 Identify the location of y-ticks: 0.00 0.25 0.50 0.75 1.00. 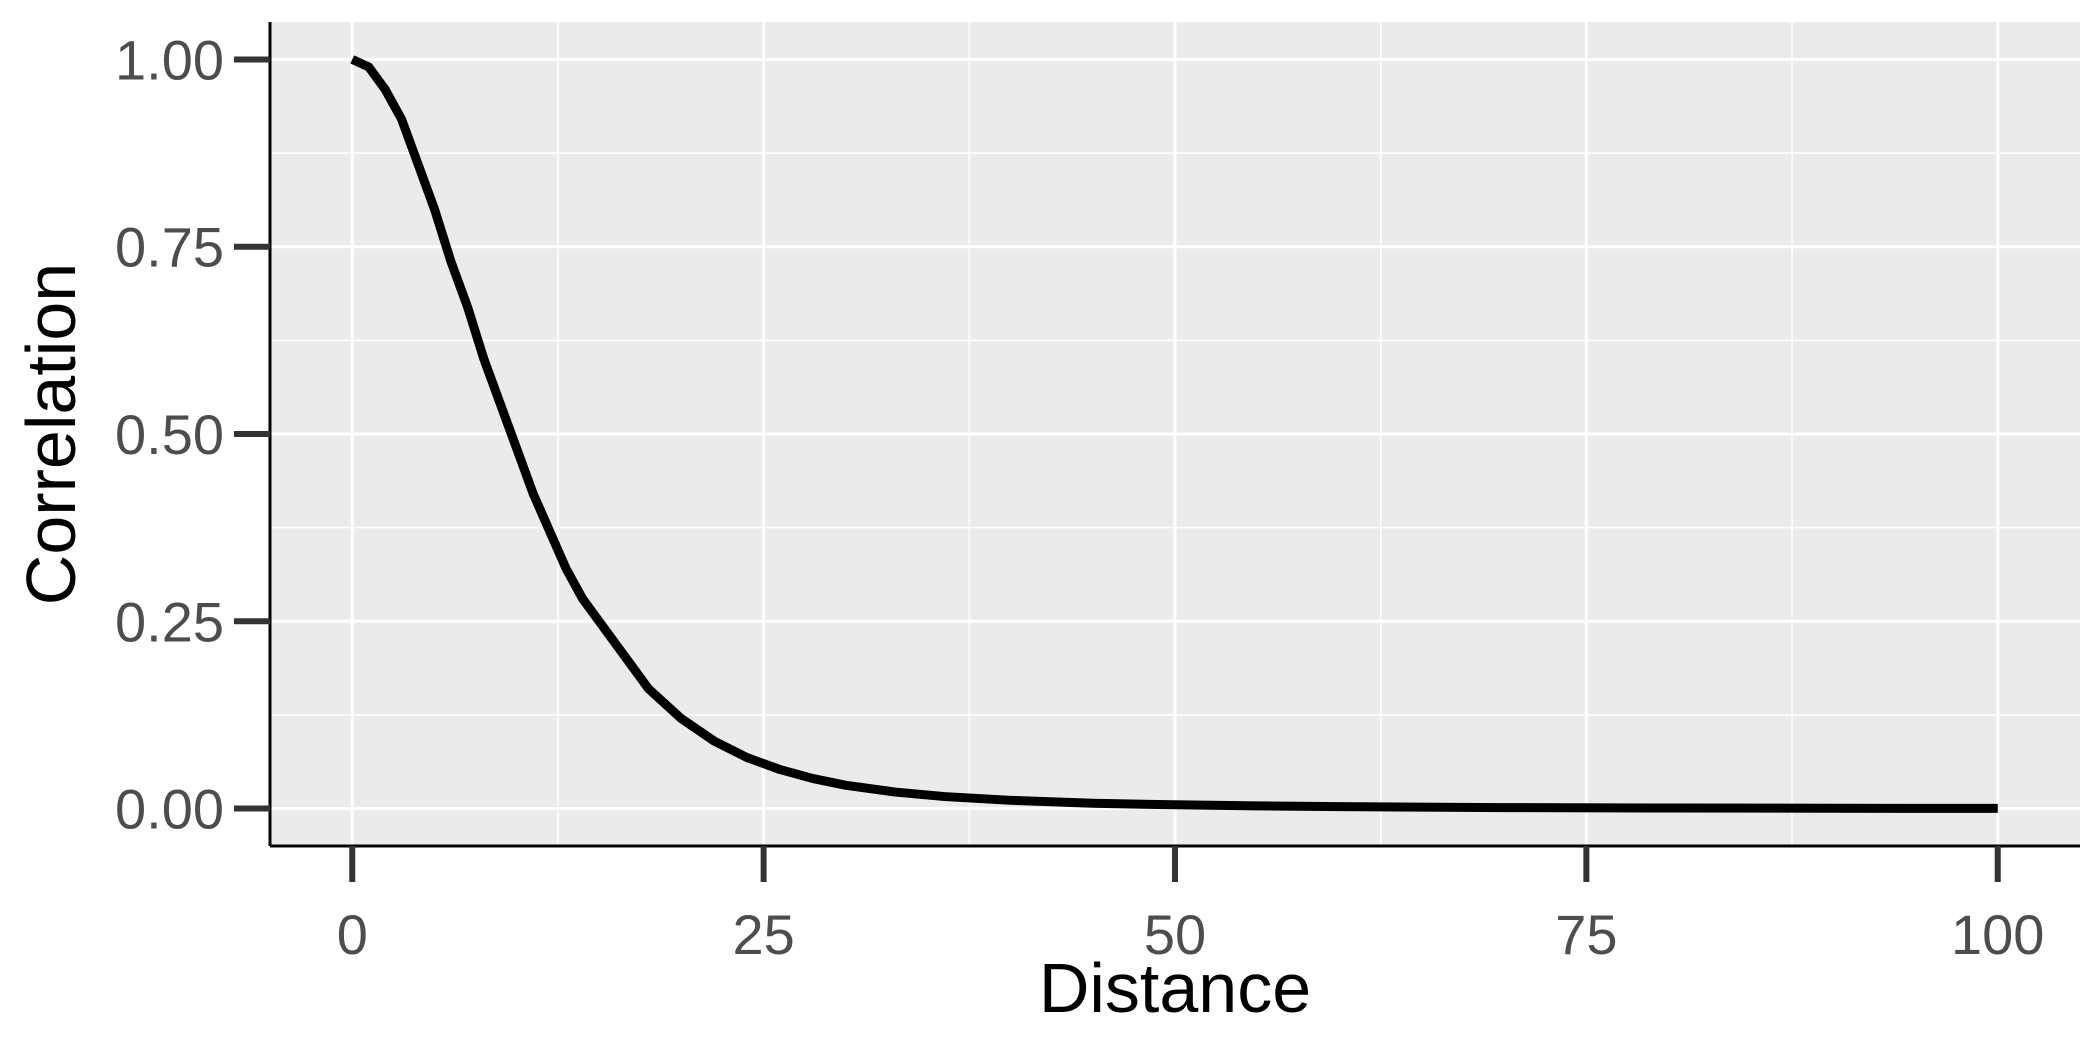
(192, 434).